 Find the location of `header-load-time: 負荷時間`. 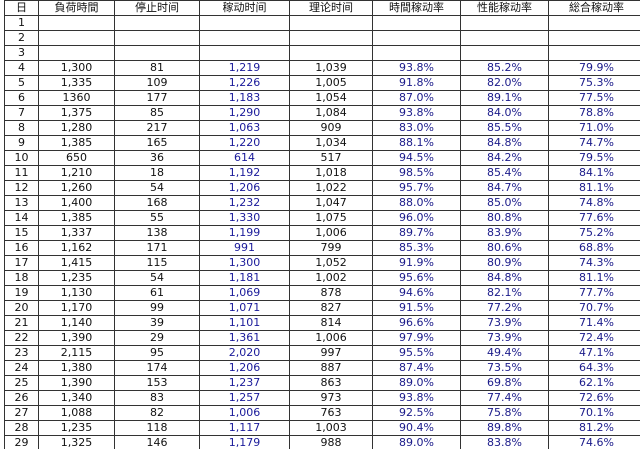

header-load-time: 負荷時間 is located at coordinates (76, 8).